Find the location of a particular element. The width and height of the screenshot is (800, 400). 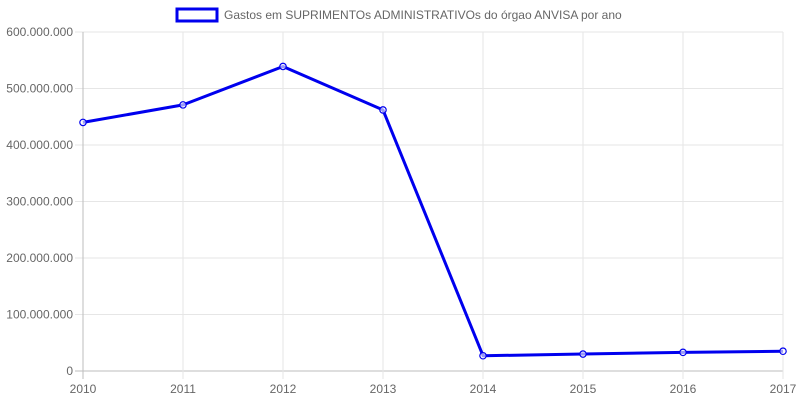

x-tick-label: 2011 is located at coordinates (183, 389).